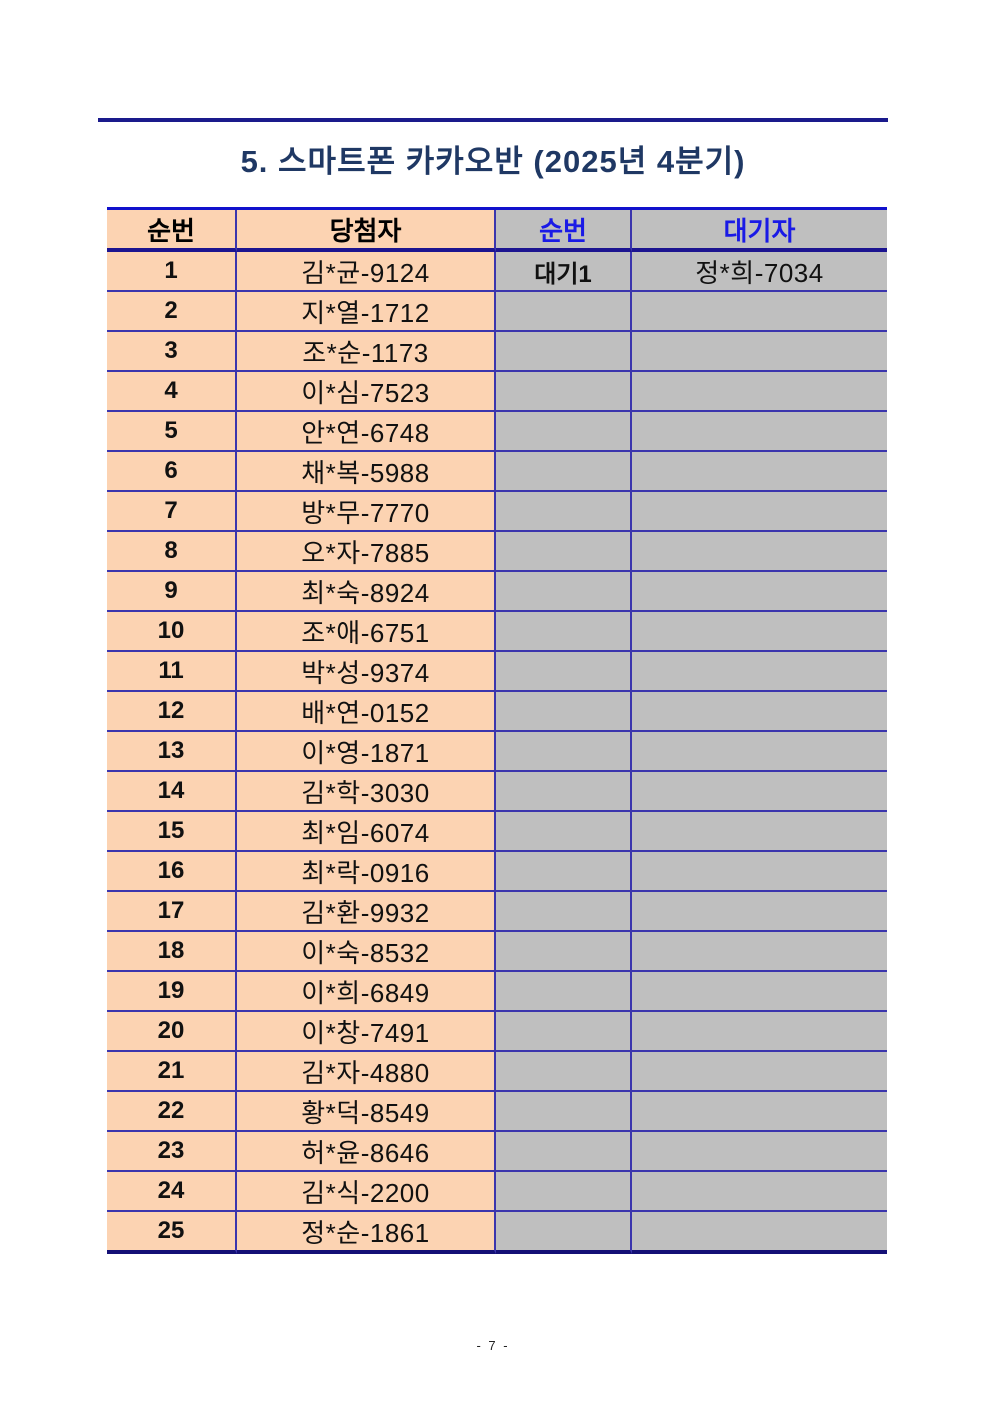 This screenshot has width=992, height=1403. Describe the element at coordinates (172, 632) in the screenshot. I see `winner-no-cell: 10` at that location.